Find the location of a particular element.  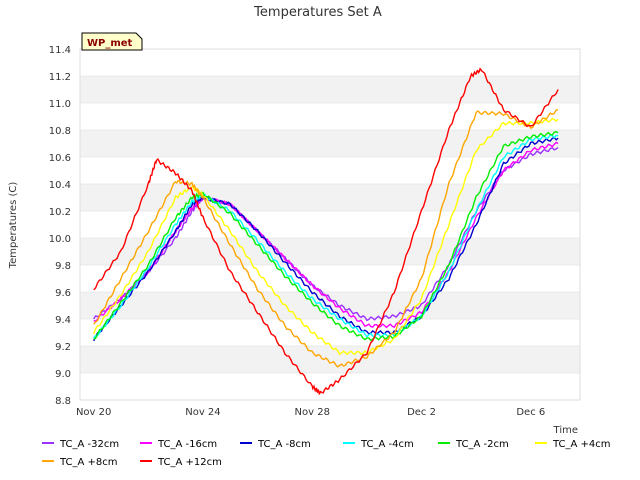

y-tick-label: 10.0 is located at coordinates (60, 239).